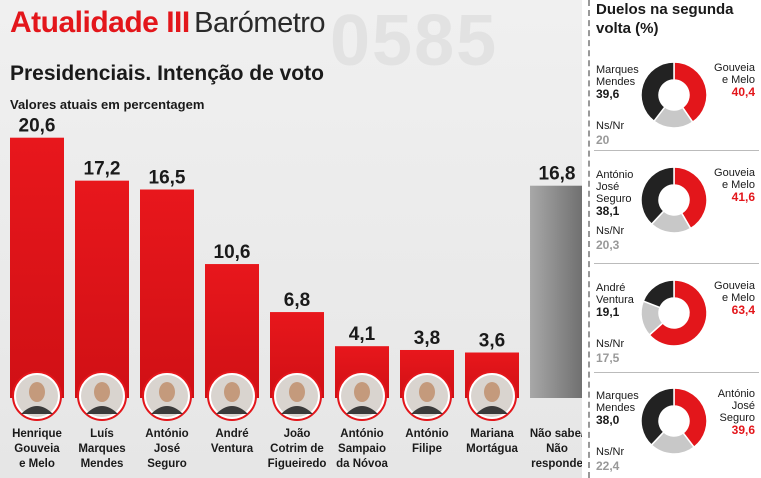  Describe the element at coordinates (556, 464) in the screenshot. I see `category-label: responde` at that location.